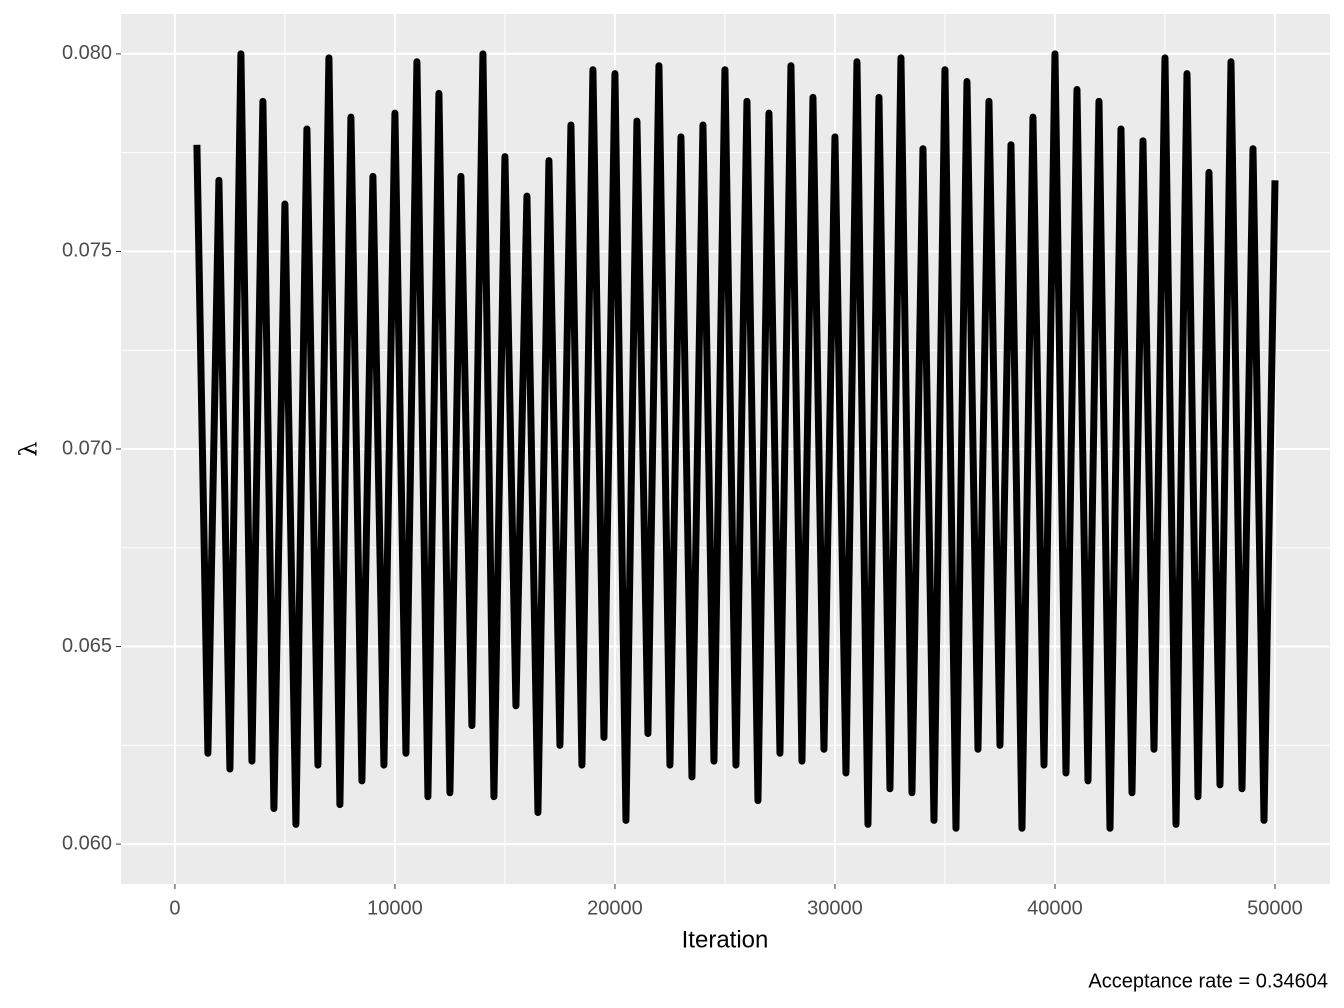 Image resolution: width=1344 pixels, height=1008 pixels. What do you see at coordinates (87, 53) in the screenshot?
I see `y-tick-label: 0.080` at bounding box center [87, 53].